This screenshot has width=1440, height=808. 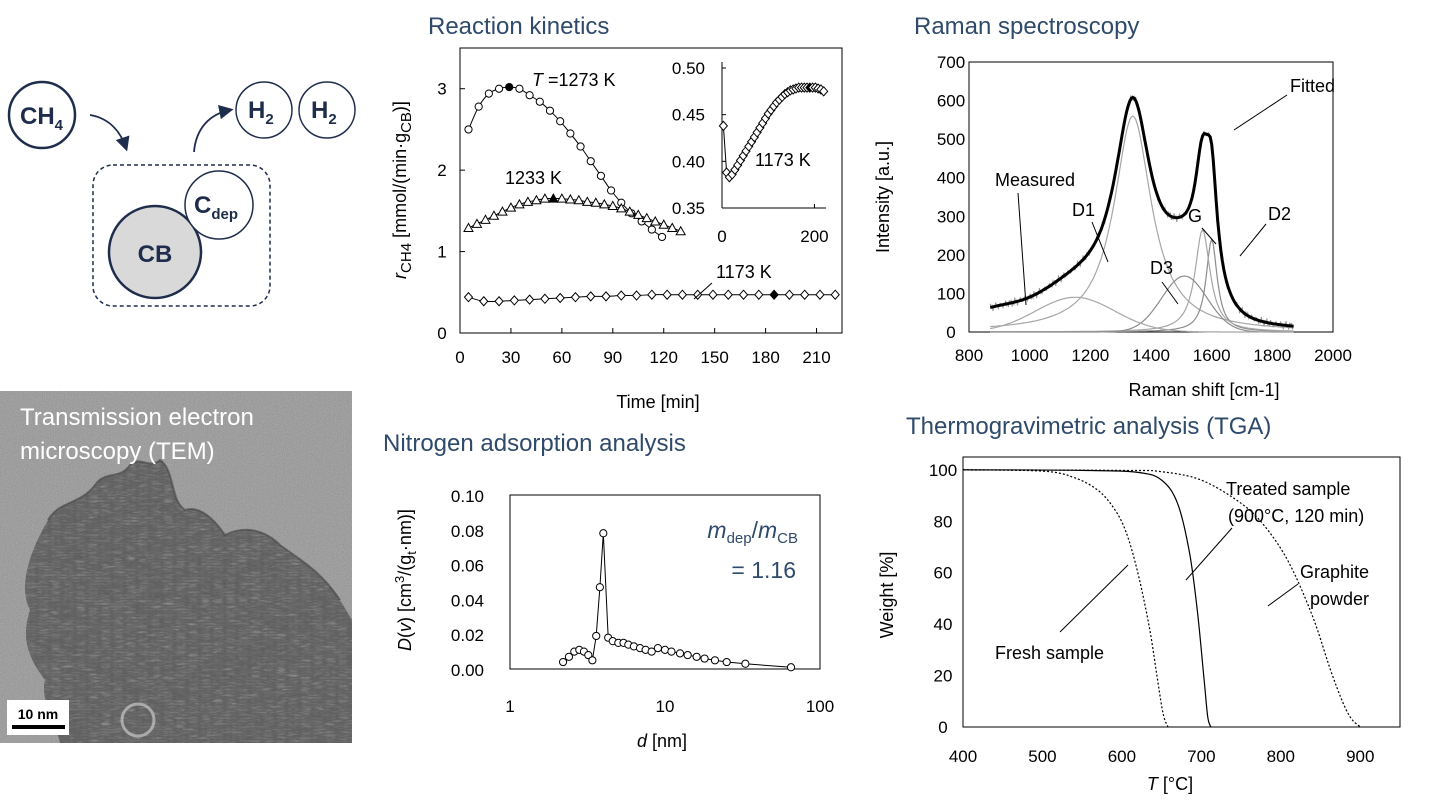 What do you see at coordinates (951, 101) in the screenshot?
I see `raman-y-tick-label: 600` at bounding box center [951, 101].